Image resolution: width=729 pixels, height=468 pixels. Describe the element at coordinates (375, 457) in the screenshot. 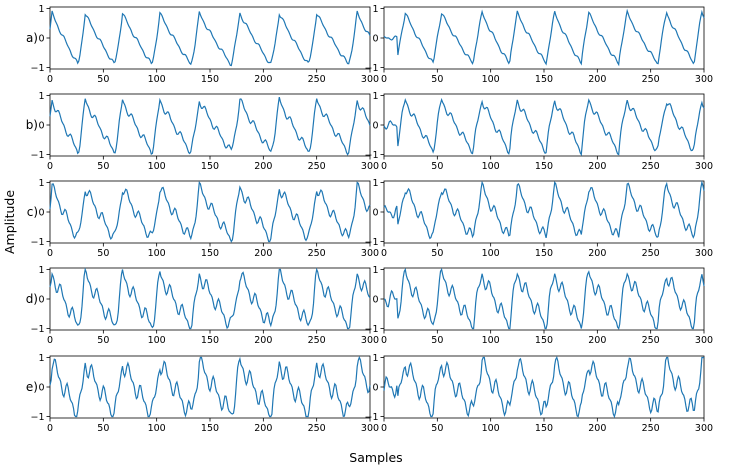

I see `x-axis-label: Samples` at that location.